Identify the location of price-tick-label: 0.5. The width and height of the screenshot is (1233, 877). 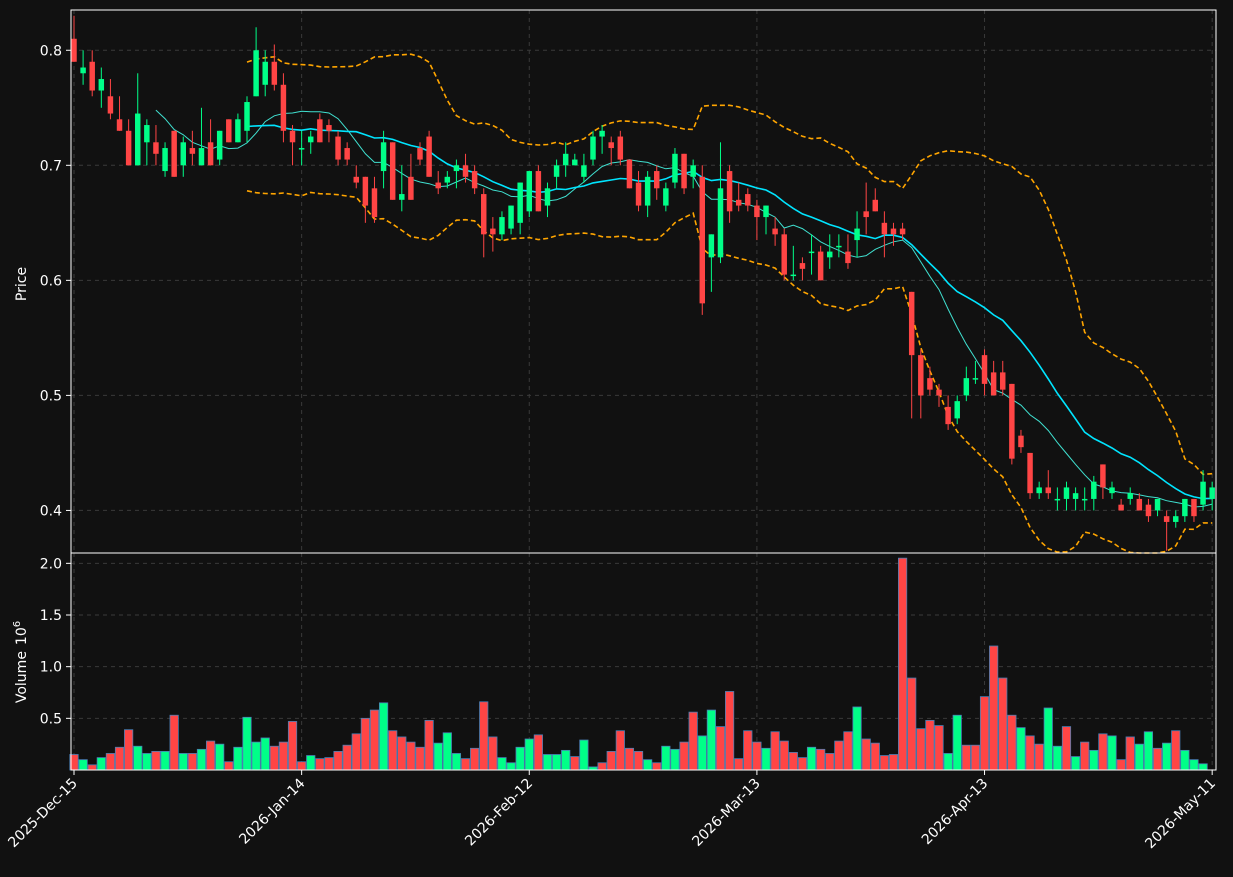
(51, 396).